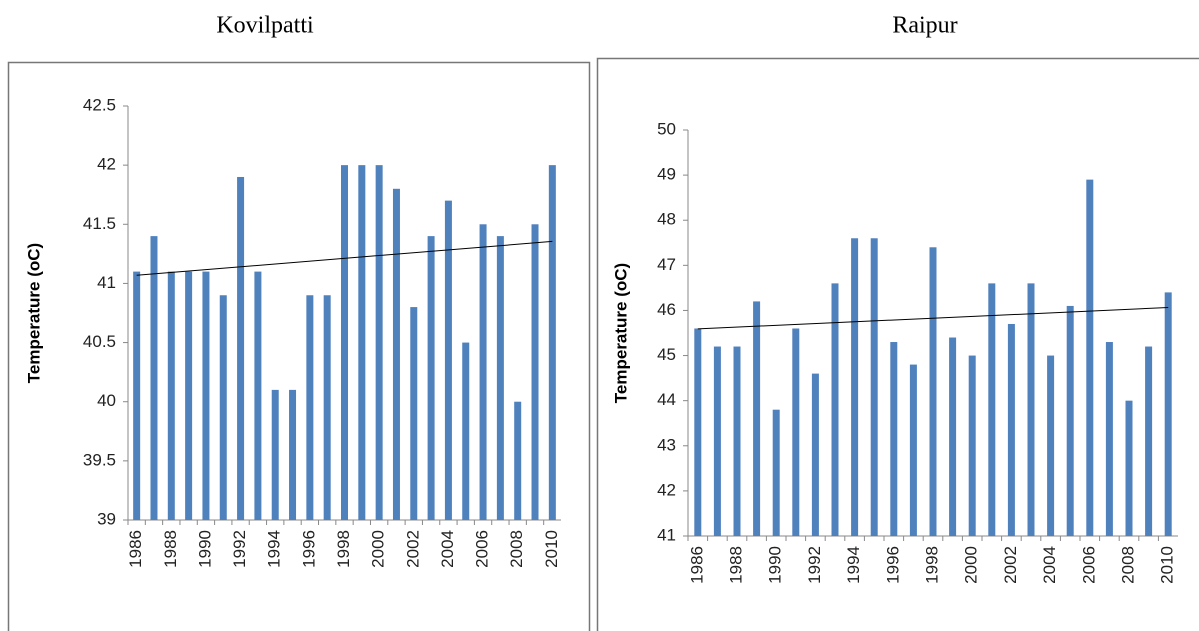  I want to click on y-tick-label: 39, so click(106, 518).